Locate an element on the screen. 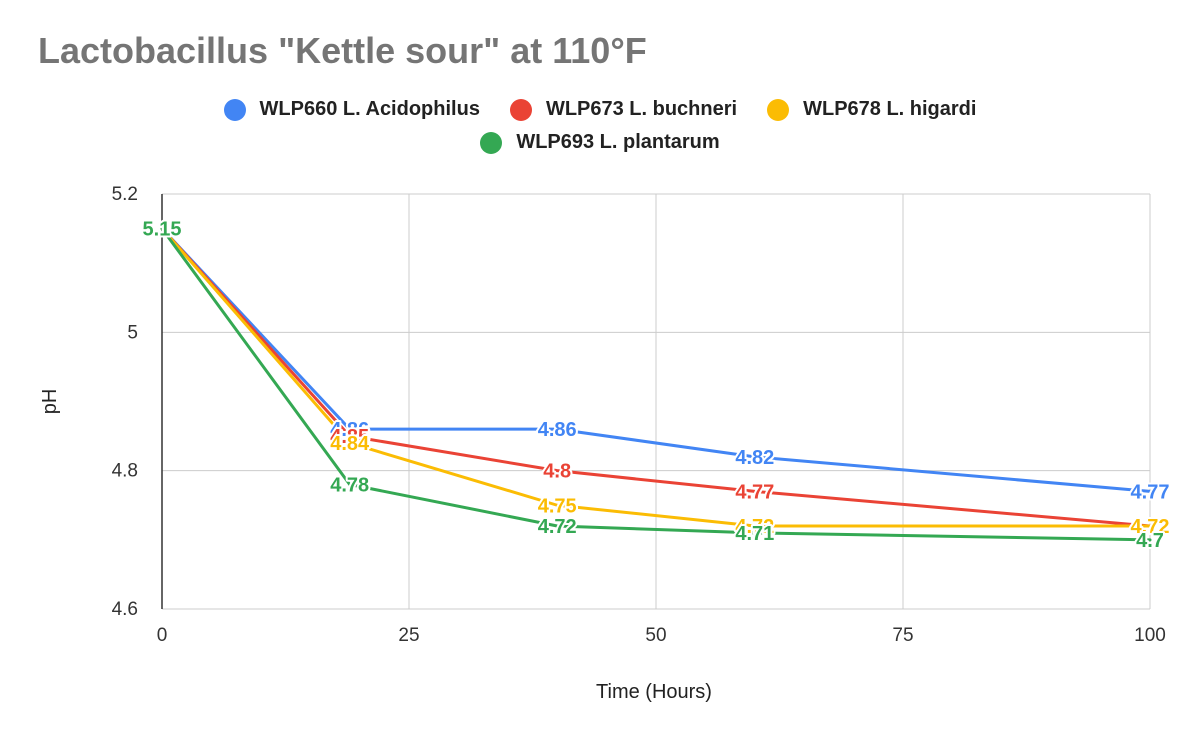 The image size is (1200, 742). data-label-s3-p1: 4.78 is located at coordinates (349, 486).